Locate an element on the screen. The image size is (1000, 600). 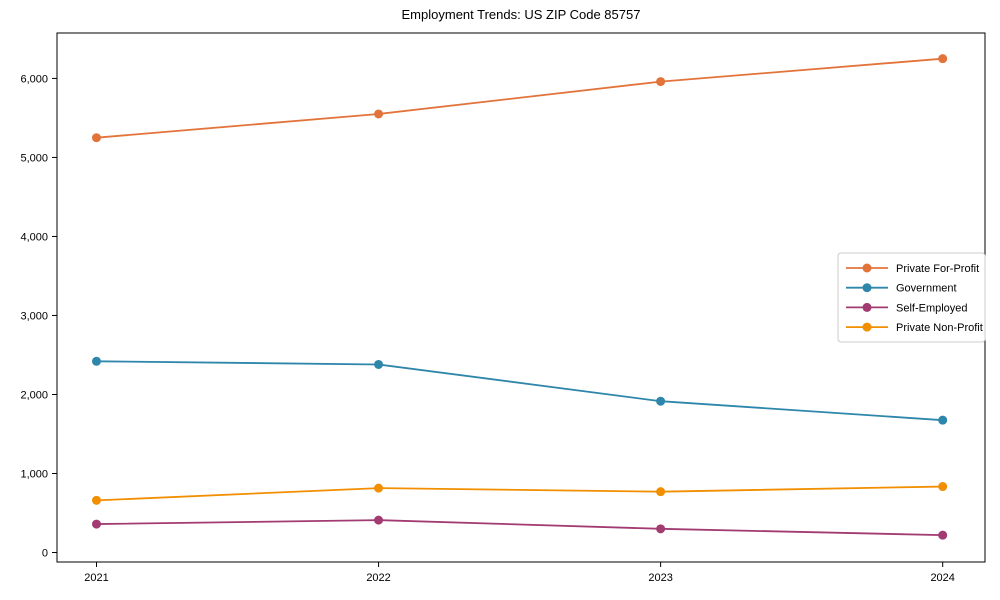
y-tick-label: 6,000 is located at coordinates (34, 79).